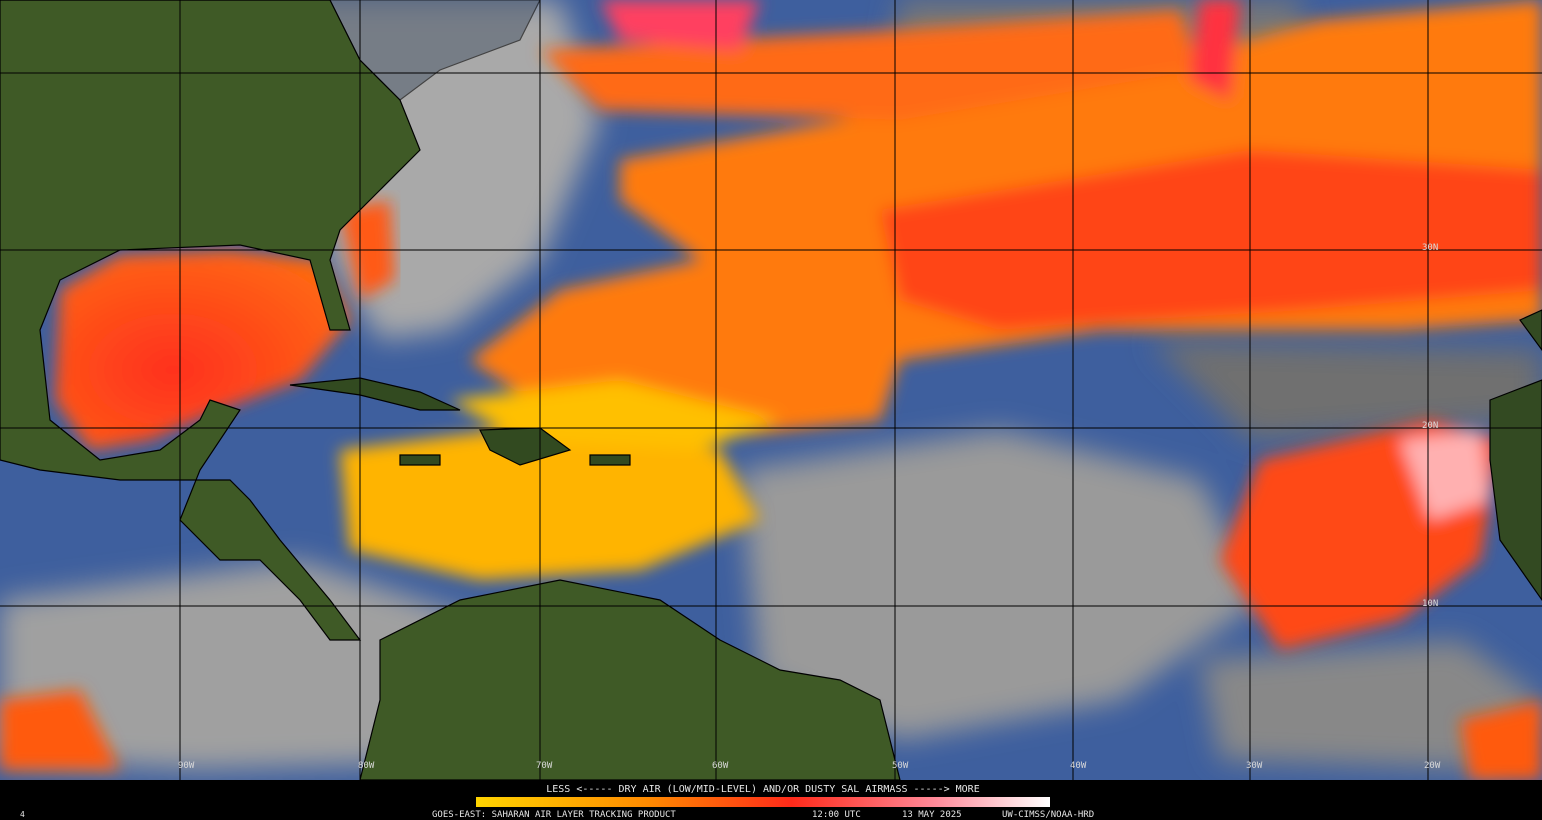 This screenshot has height=820, width=1542. What do you see at coordinates (366, 766) in the screenshot?
I see `lon-label: 80W` at bounding box center [366, 766].